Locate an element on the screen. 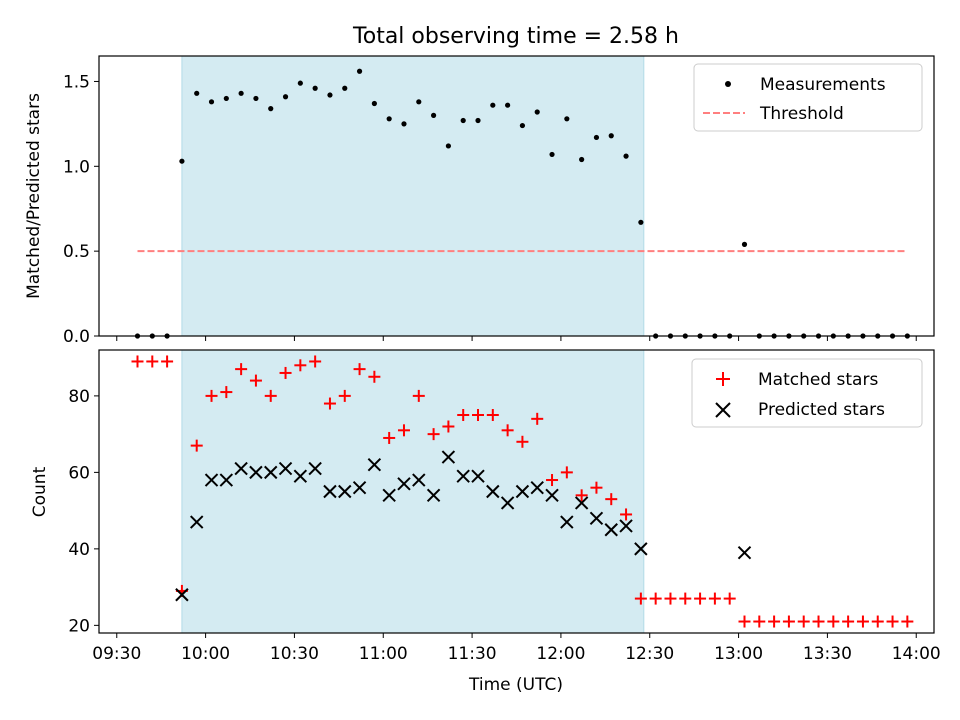 The height and width of the screenshot is (720, 960). ratio-y-ticks: 0.0 0.5 1.0 1.5 is located at coordinates (81, 209).